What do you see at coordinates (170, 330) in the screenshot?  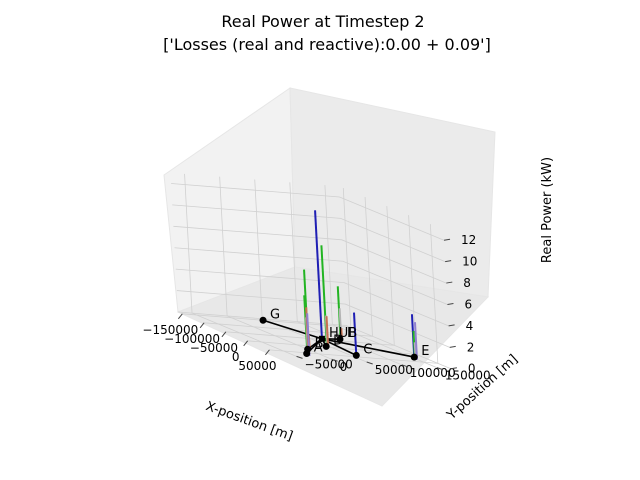 I see `x-tick-label: −150000` at bounding box center [170, 330].